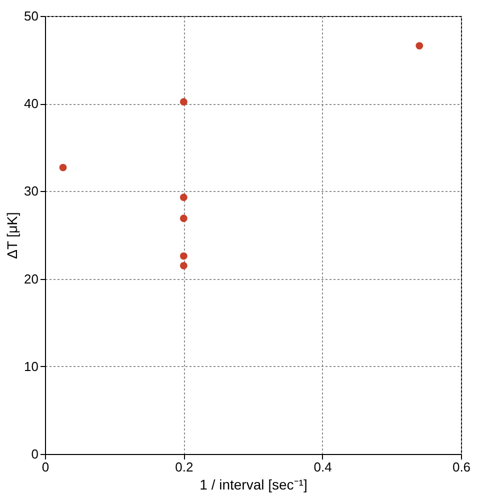  I want to click on y-tick-label: 0, so click(34, 454).